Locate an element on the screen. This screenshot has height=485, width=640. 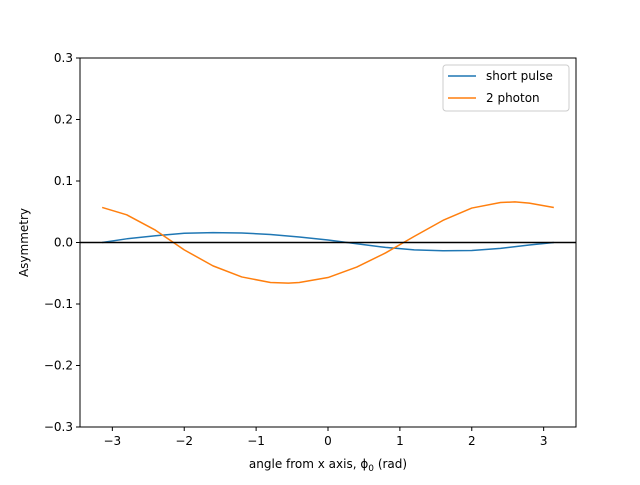
y-tick-label: 0.2 is located at coordinates (63, 120).